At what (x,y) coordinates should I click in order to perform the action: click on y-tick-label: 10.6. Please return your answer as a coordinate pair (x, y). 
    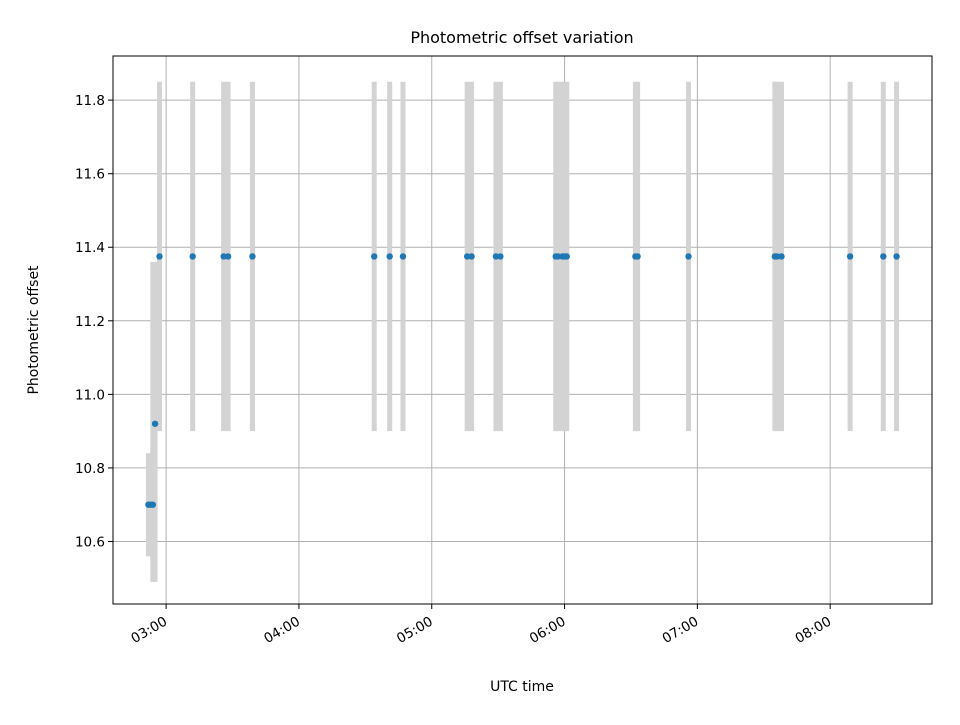
    Looking at the image, I should click on (90, 542).